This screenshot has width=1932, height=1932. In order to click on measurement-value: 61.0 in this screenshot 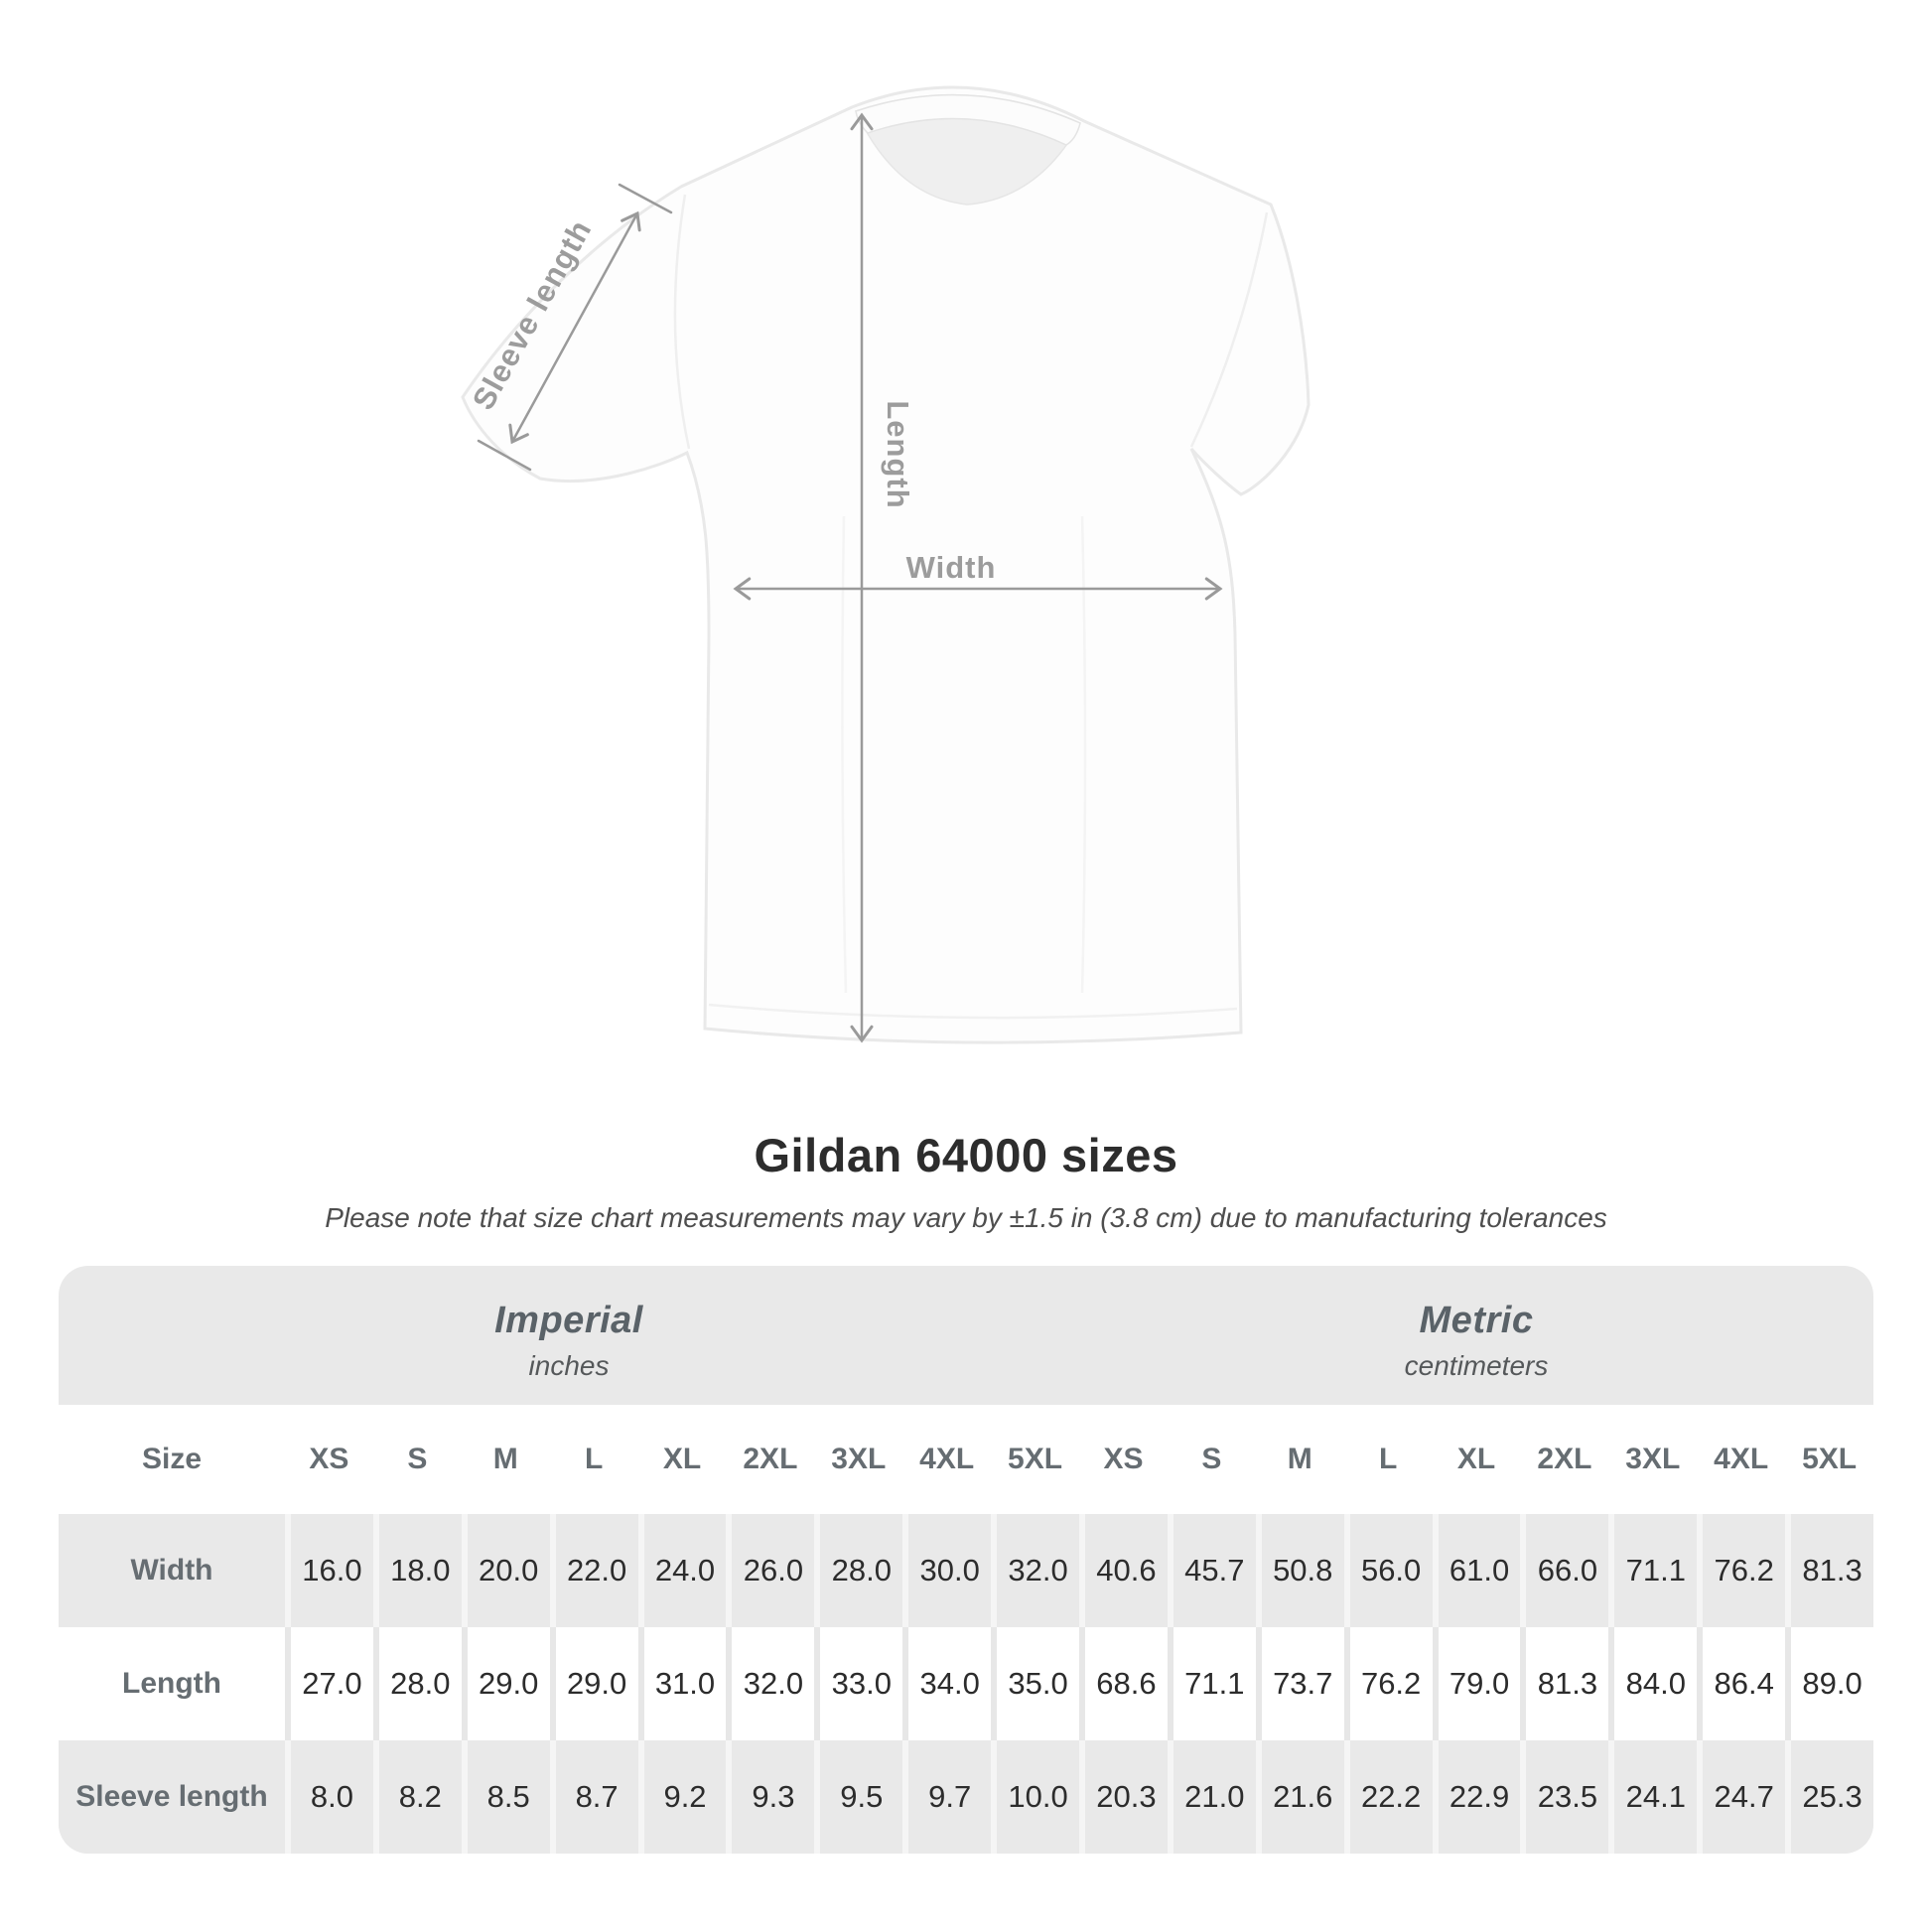, I will do `click(1477, 1571)`.